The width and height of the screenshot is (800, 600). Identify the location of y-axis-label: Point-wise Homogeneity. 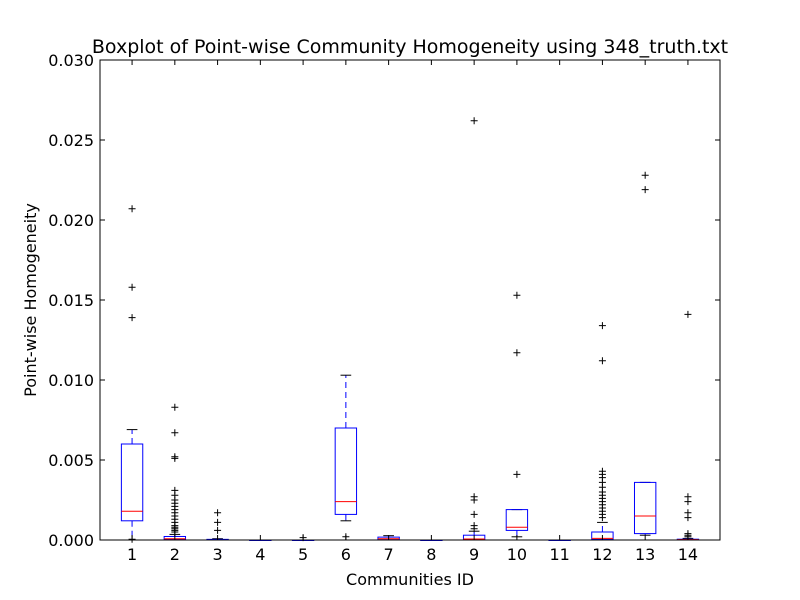
(30, 300).